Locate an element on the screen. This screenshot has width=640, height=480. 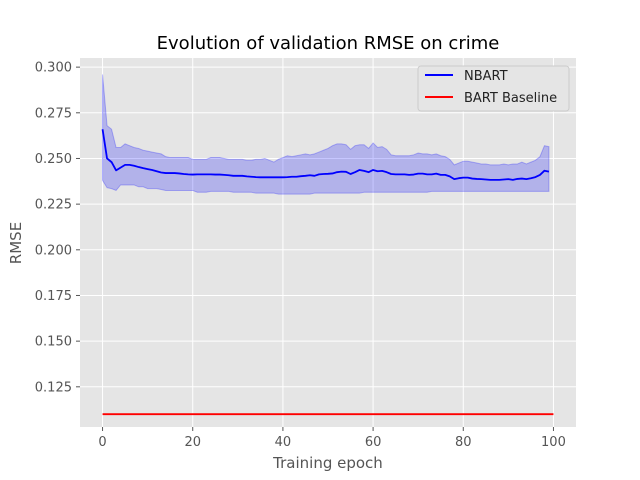
y-tick-label: 0.175 is located at coordinates (53, 296).